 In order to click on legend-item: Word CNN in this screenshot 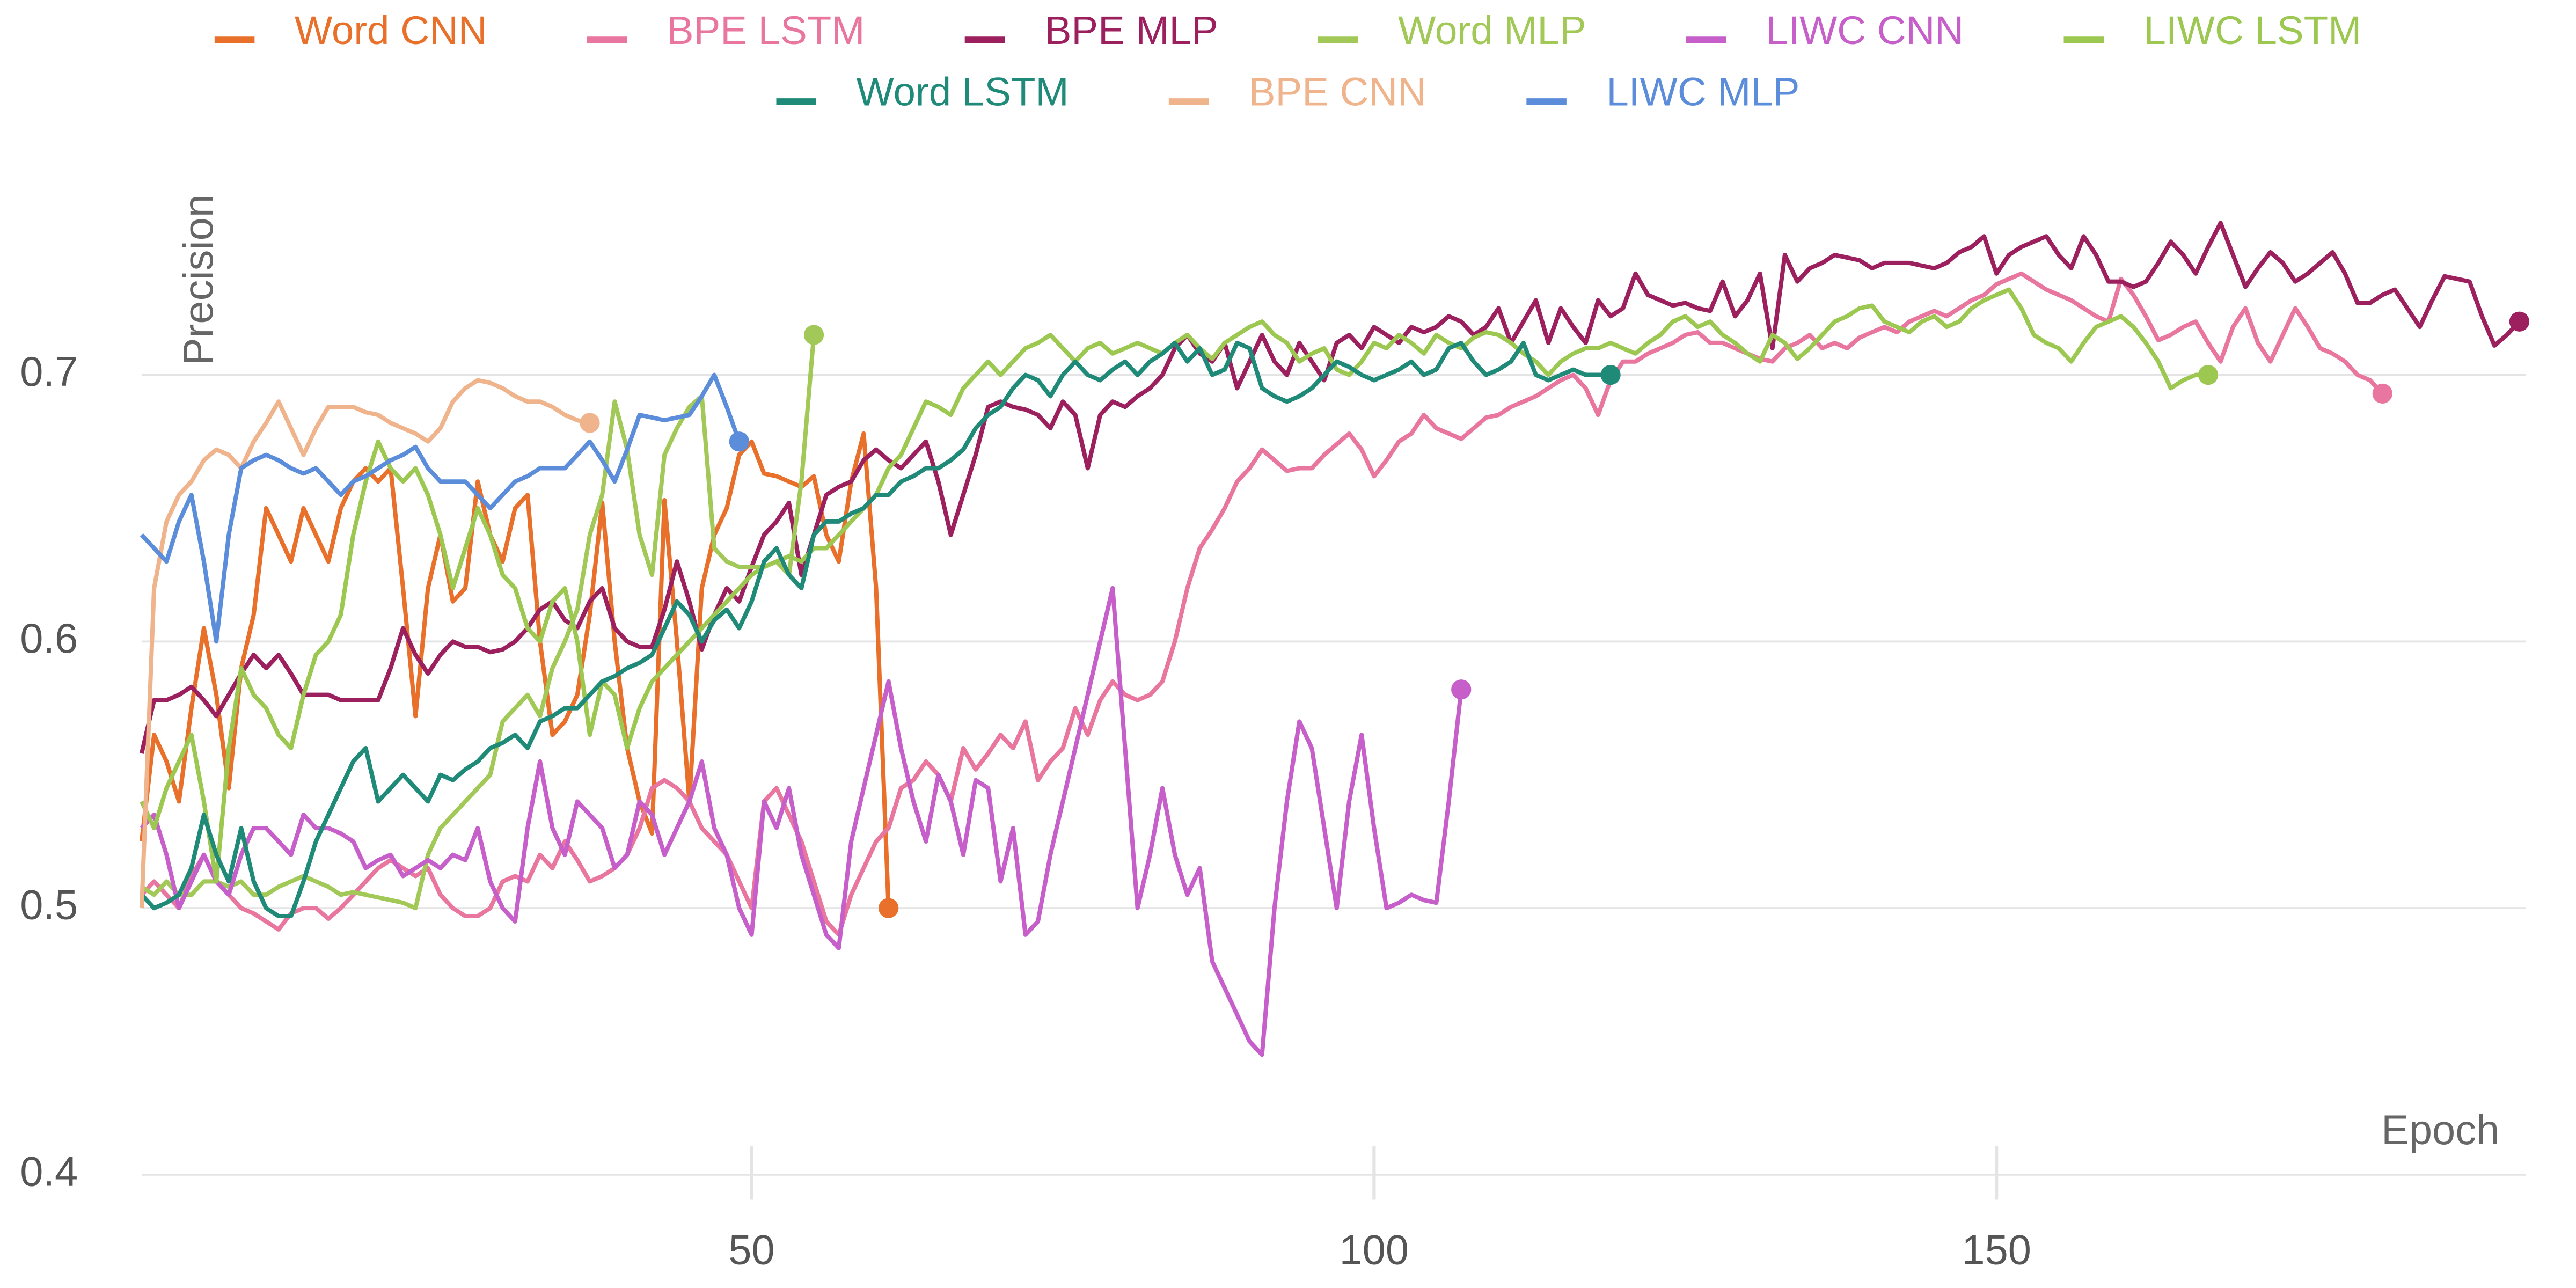, I will do `click(350, 30)`.